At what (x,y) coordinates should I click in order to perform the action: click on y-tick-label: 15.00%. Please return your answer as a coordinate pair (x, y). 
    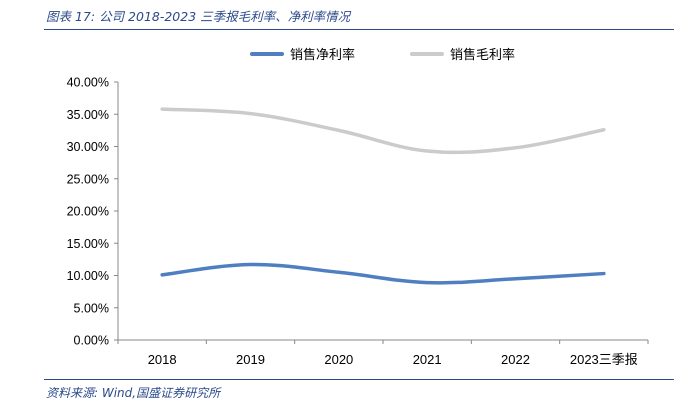
    Looking at the image, I should click on (88, 244).